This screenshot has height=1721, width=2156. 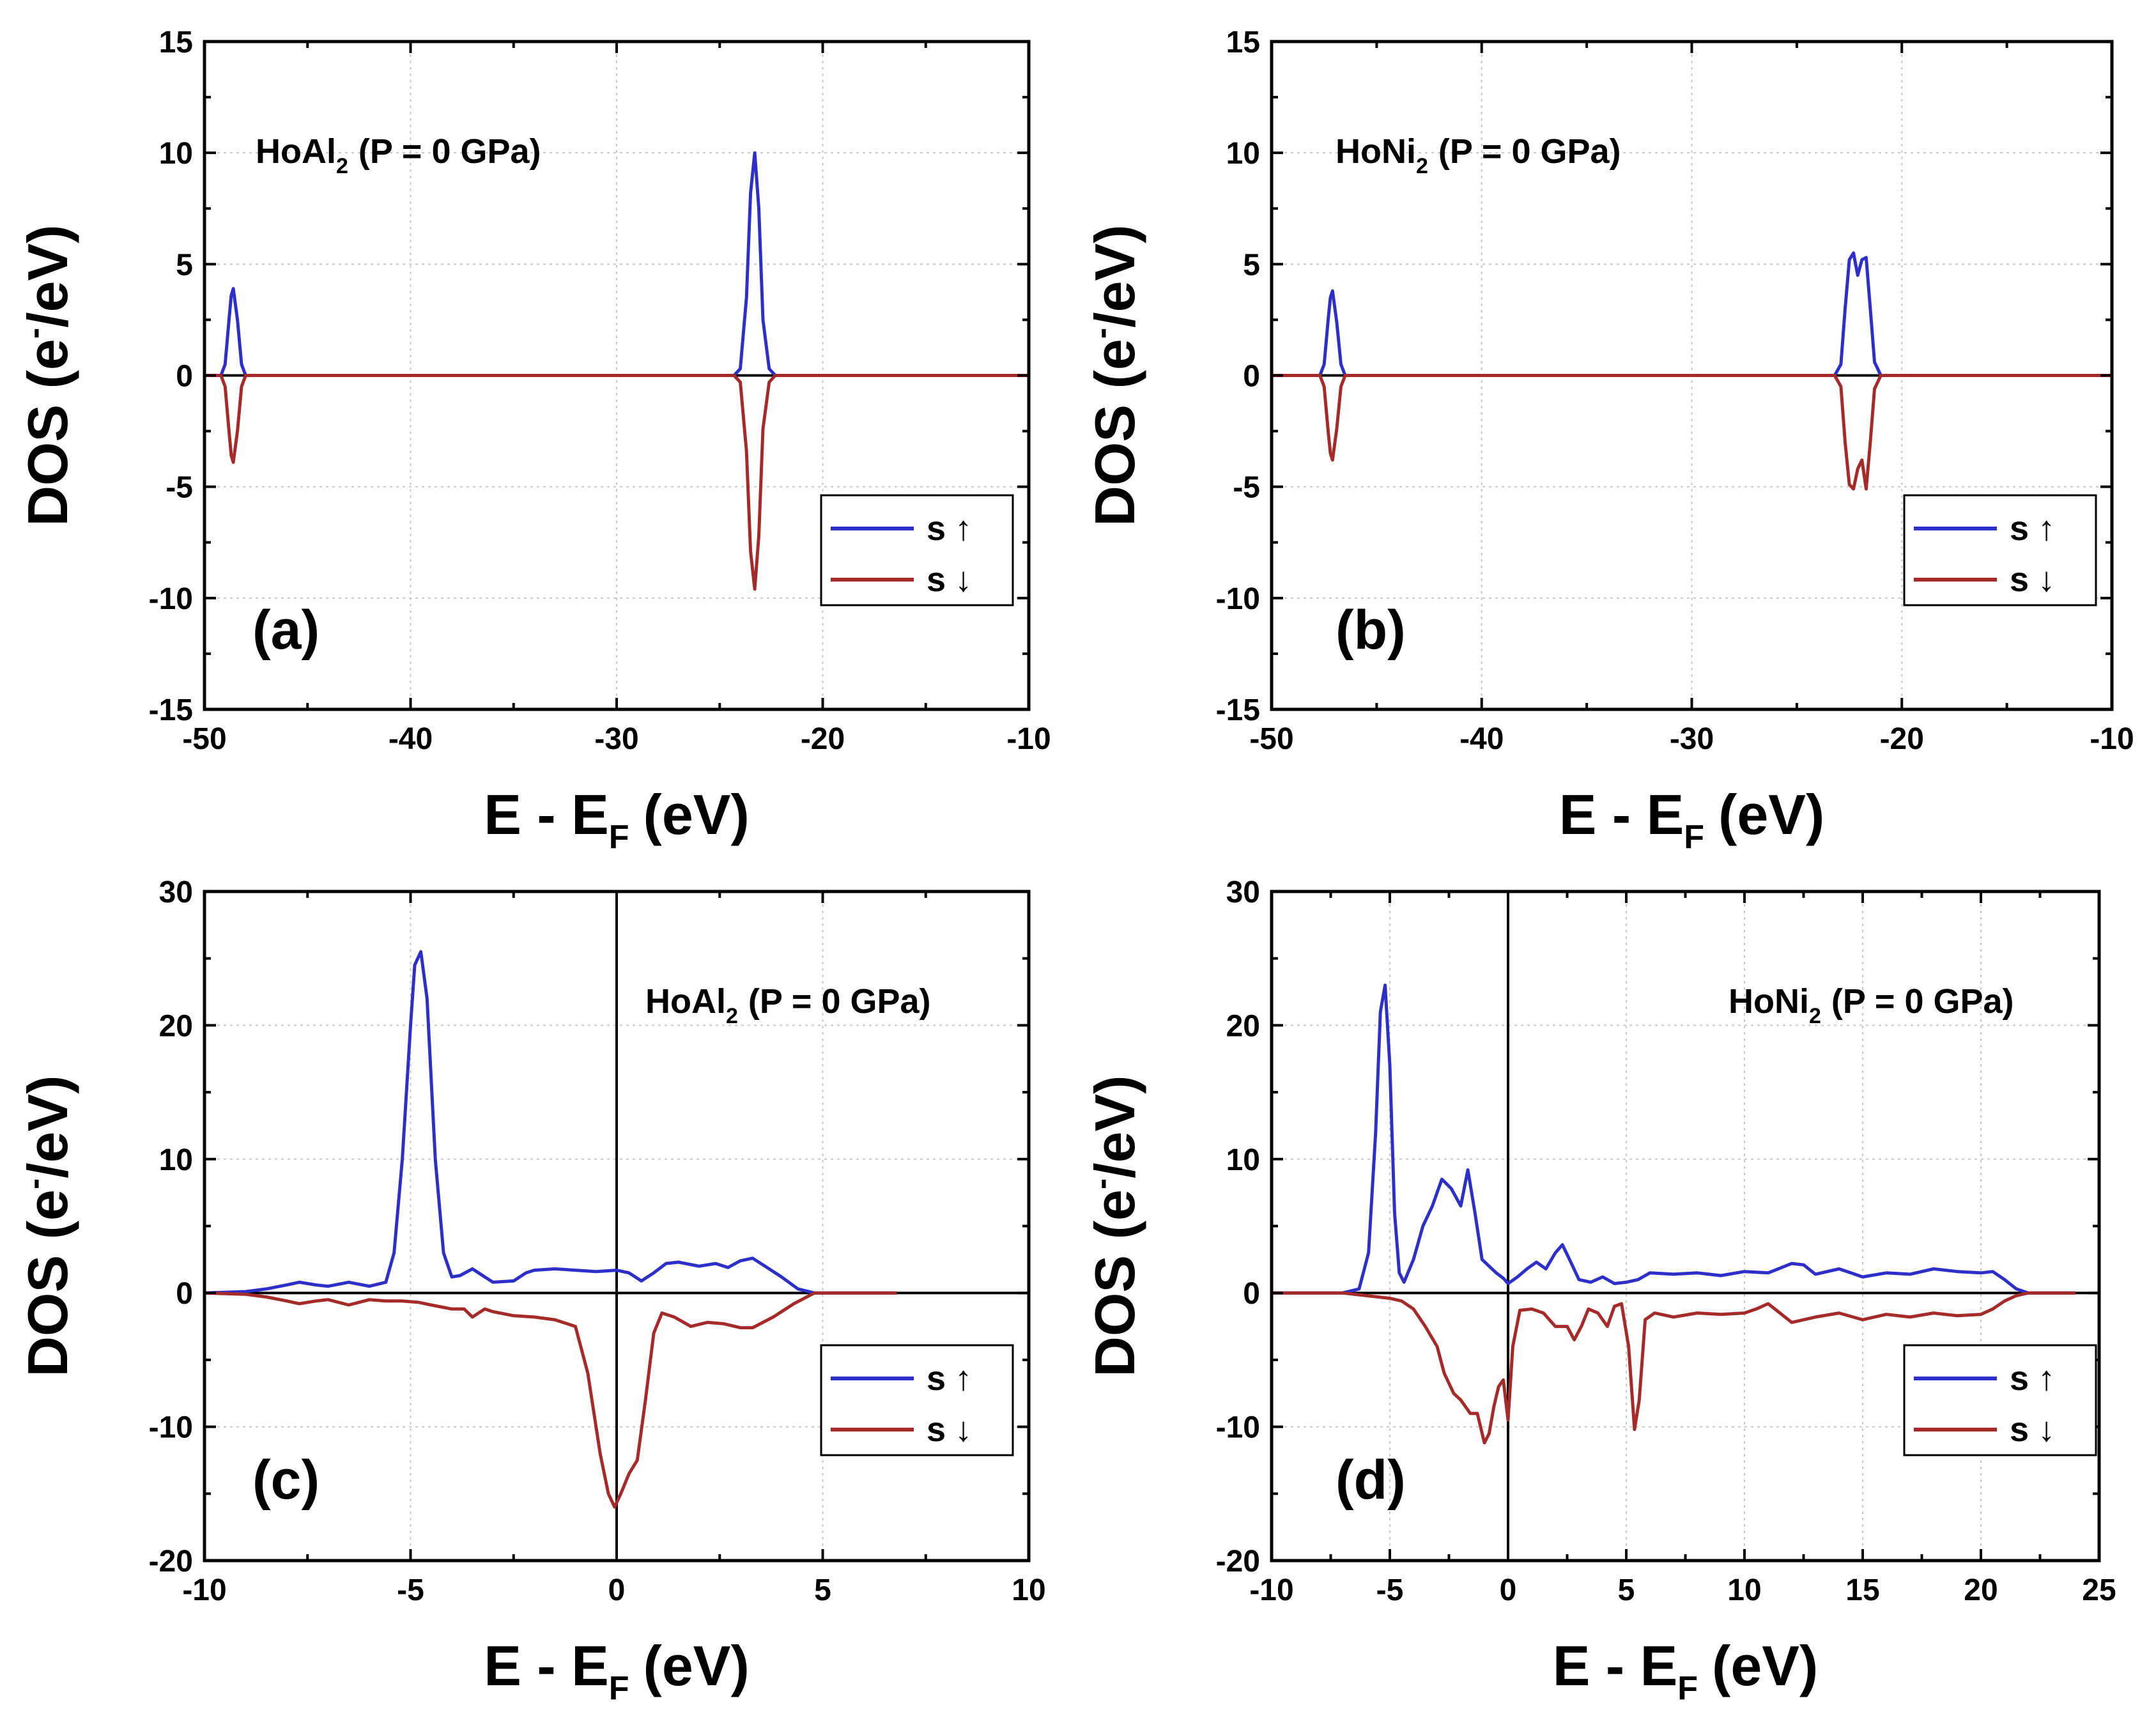 What do you see at coordinates (171, 710) in the screenshot?
I see `y-tick-label: -15` at bounding box center [171, 710].